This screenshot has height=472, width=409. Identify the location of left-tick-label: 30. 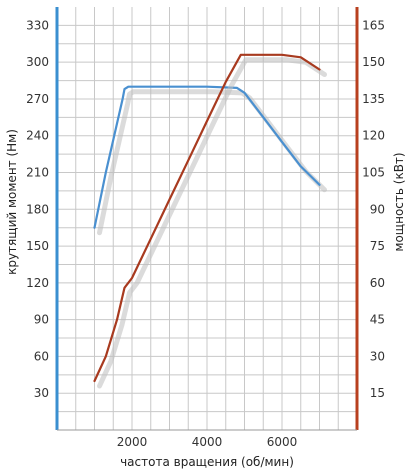
(41, 393).